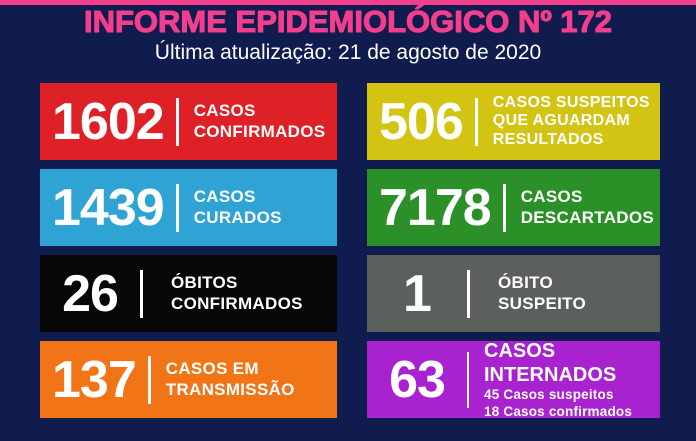 The image size is (696, 441). Describe the element at coordinates (348, 2) in the screenshot. I see `top-accent-strip` at that location.